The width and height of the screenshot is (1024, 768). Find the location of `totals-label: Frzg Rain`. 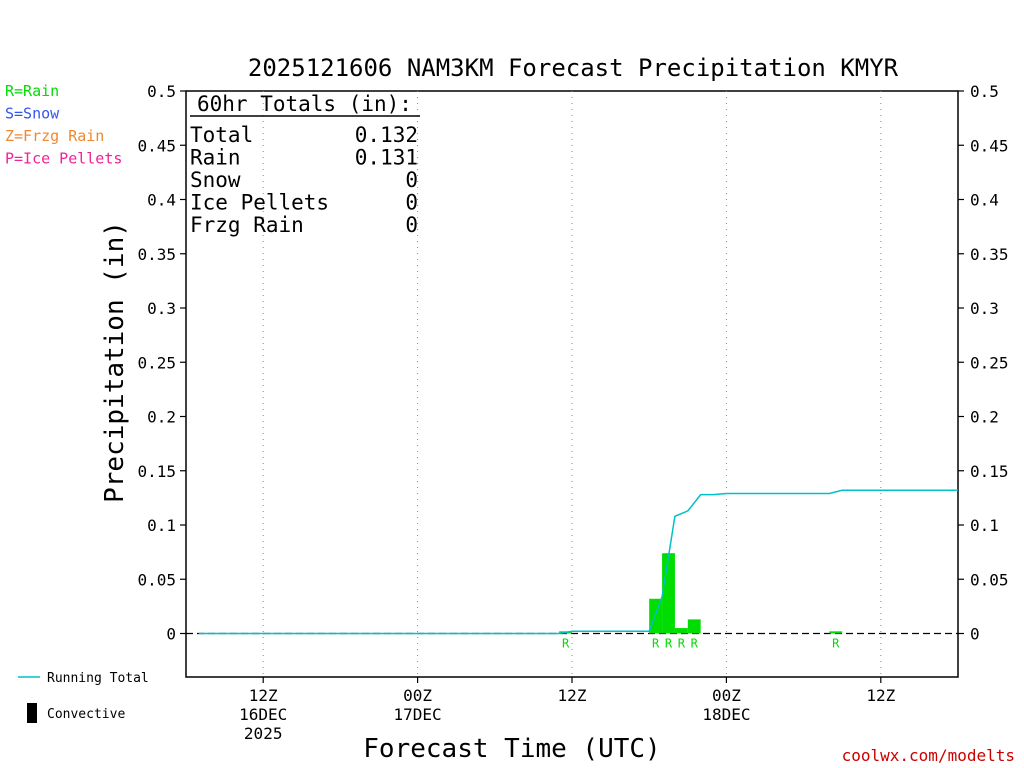

totals-label: Frzg Rain is located at coordinates (247, 225).